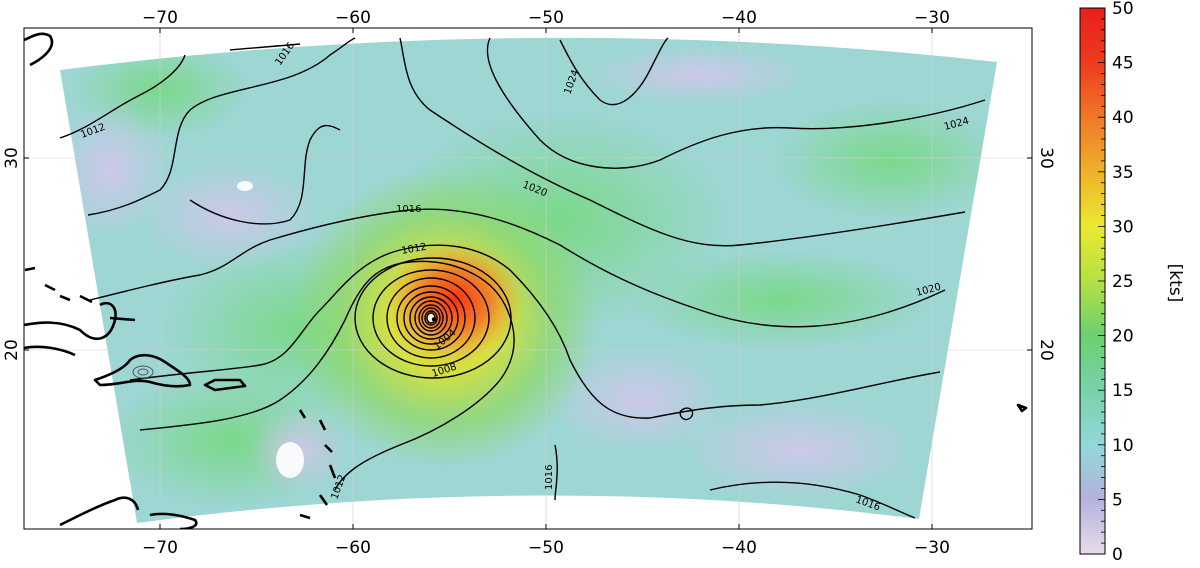 This screenshot has height=568, width=1200. I want to click on lon-tick-label-bottom: −40, so click(739, 548).